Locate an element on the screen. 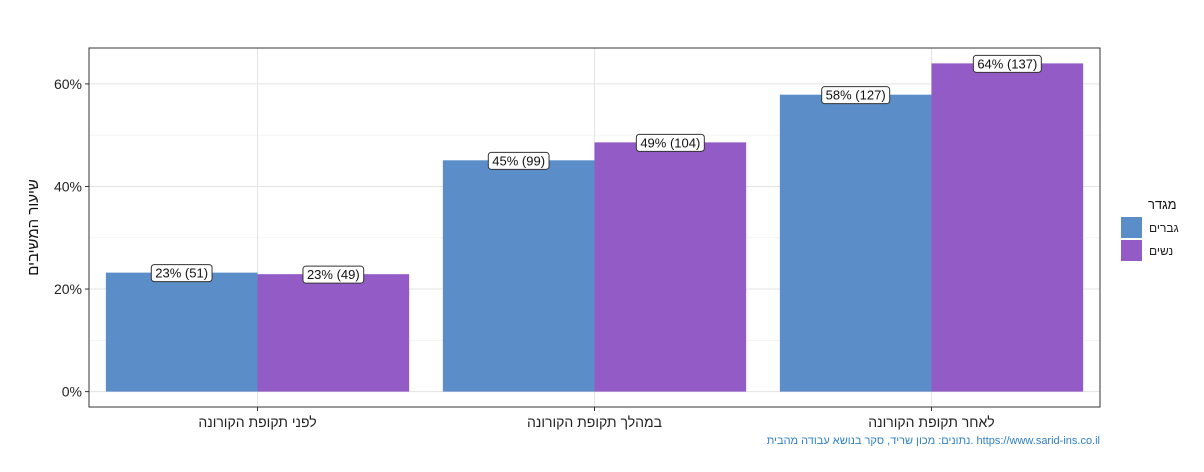 The width and height of the screenshot is (1204, 472). y-axis-title: שיעור המשיבים is located at coordinates (33, 227).